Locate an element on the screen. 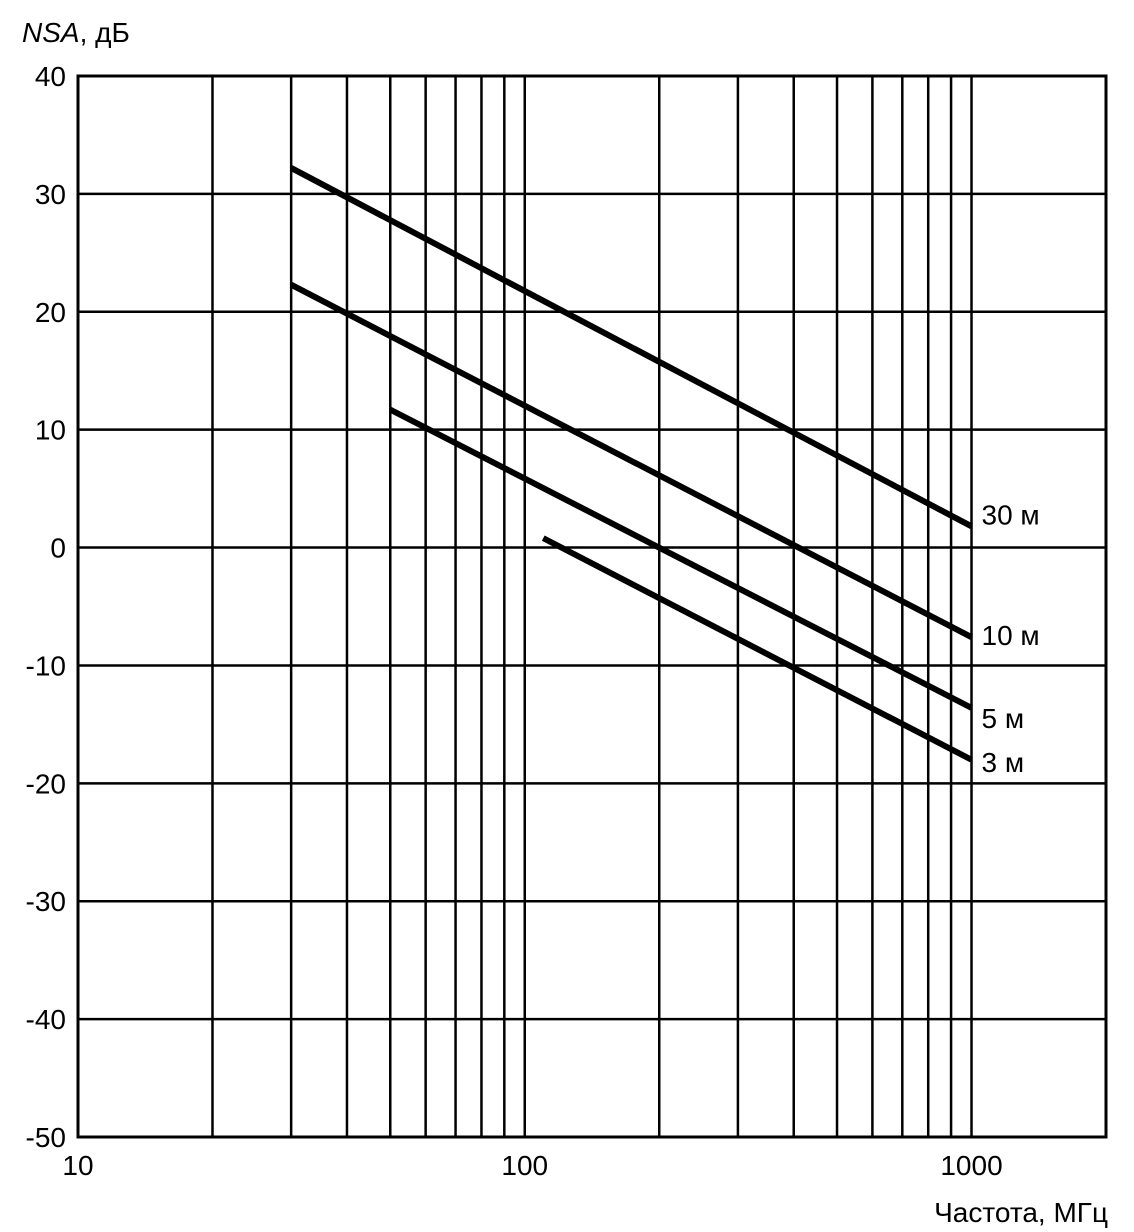 The height and width of the screenshot is (1232, 1134). y-tick-label: 40 is located at coordinates (50, 76).